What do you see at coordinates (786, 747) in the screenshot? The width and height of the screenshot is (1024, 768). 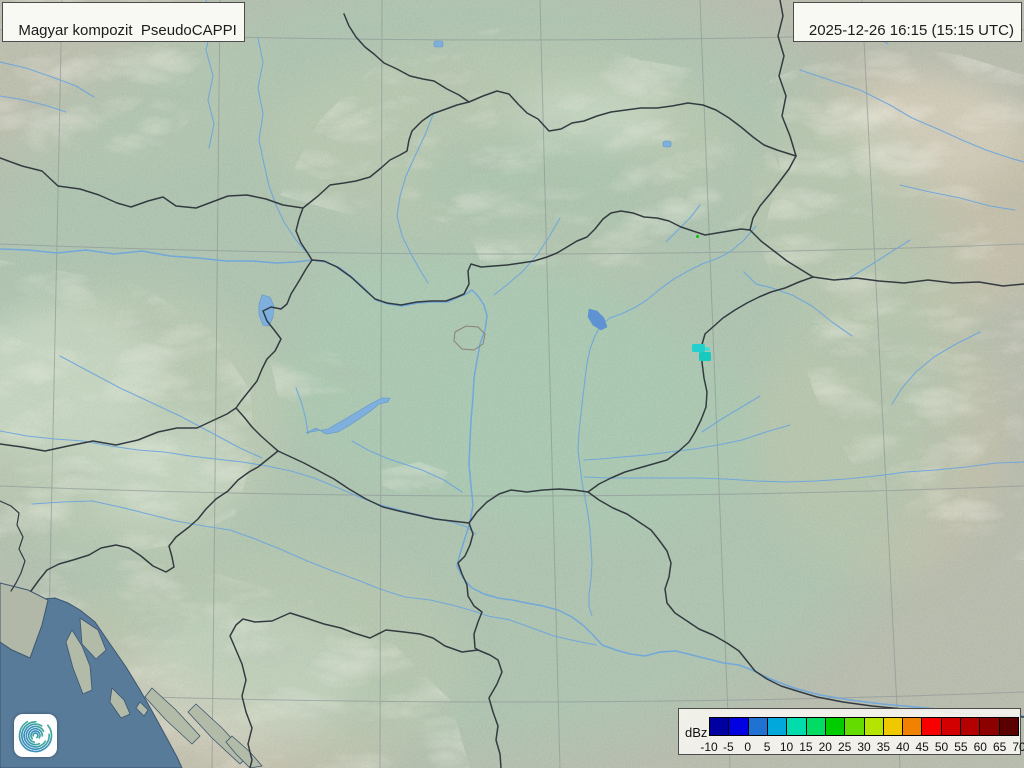 I see `legend-tick: 10` at bounding box center [786, 747].